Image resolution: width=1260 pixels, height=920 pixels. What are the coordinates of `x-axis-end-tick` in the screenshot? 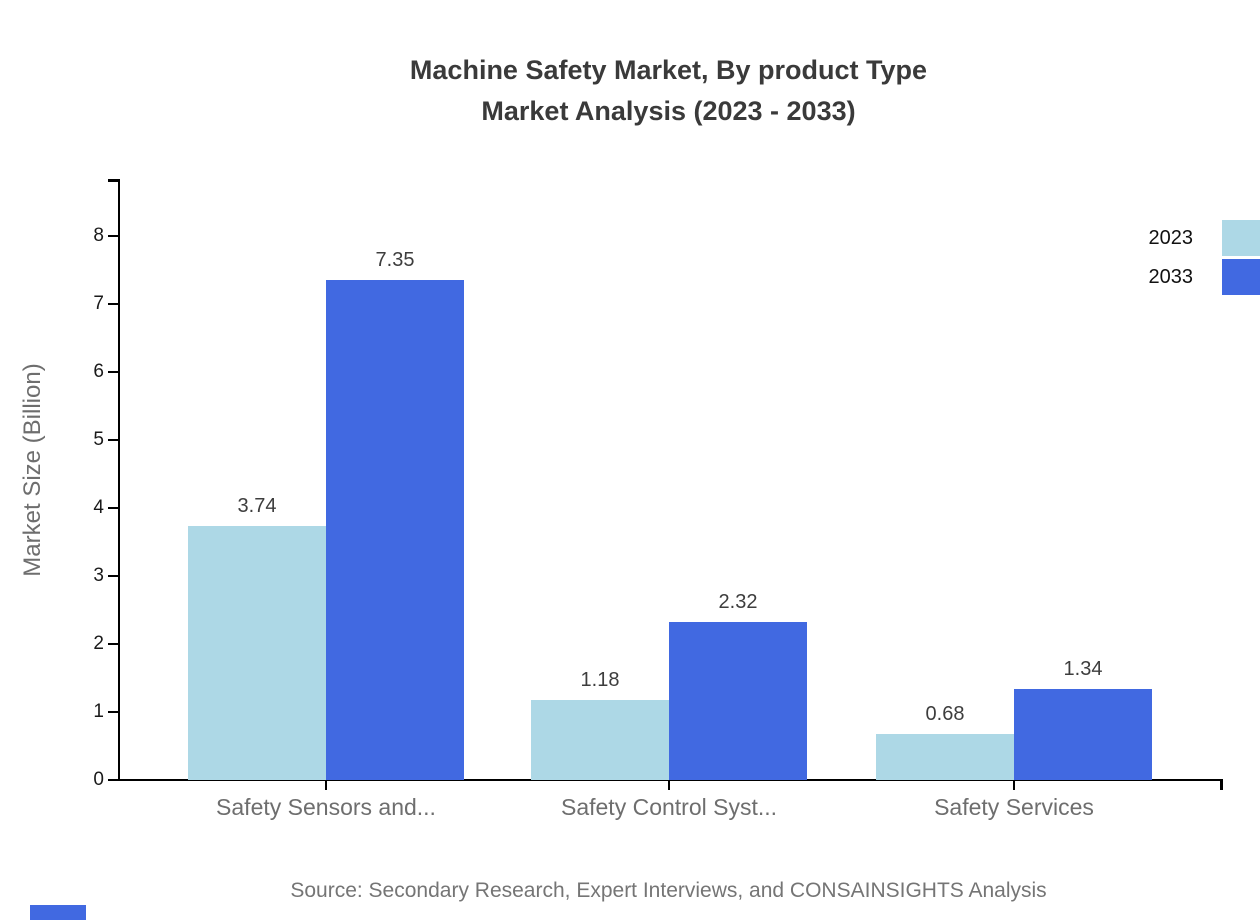 It's located at (1221, 784).